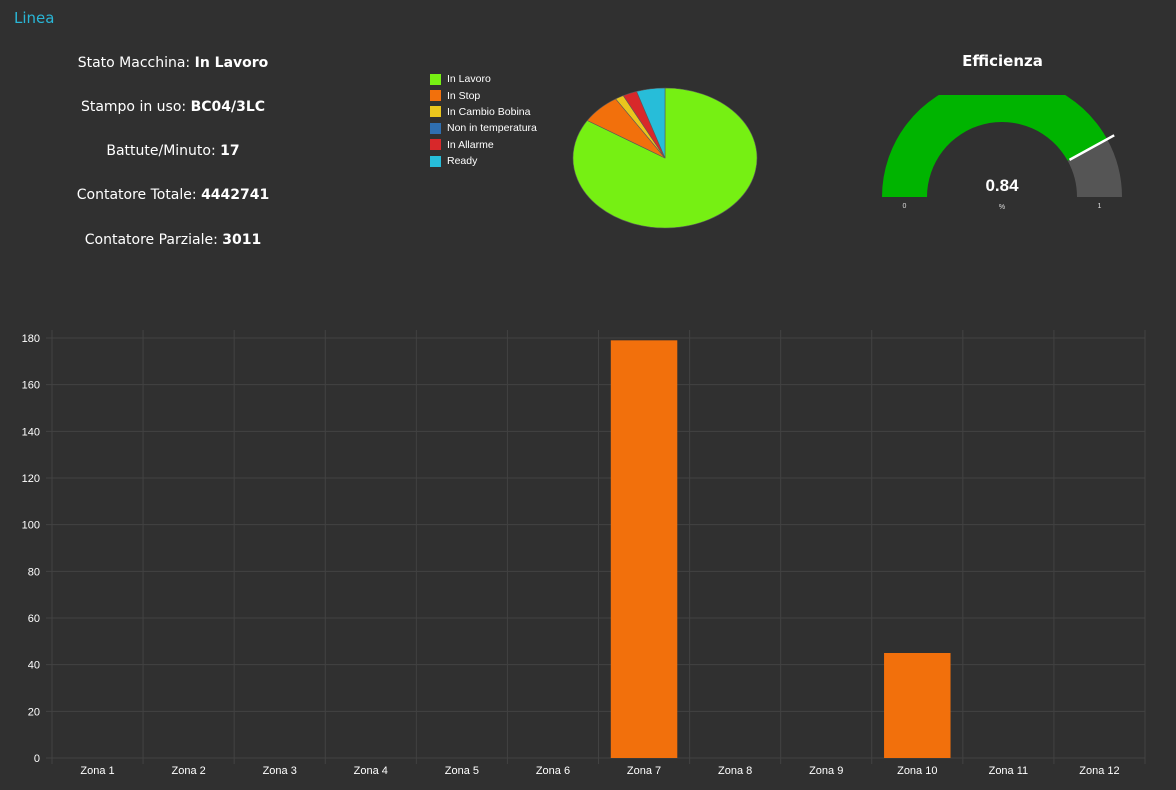  Describe the element at coordinates (153, 240) in the screenshot. I see `parziale-label: Contatore Parziale:` at that location.